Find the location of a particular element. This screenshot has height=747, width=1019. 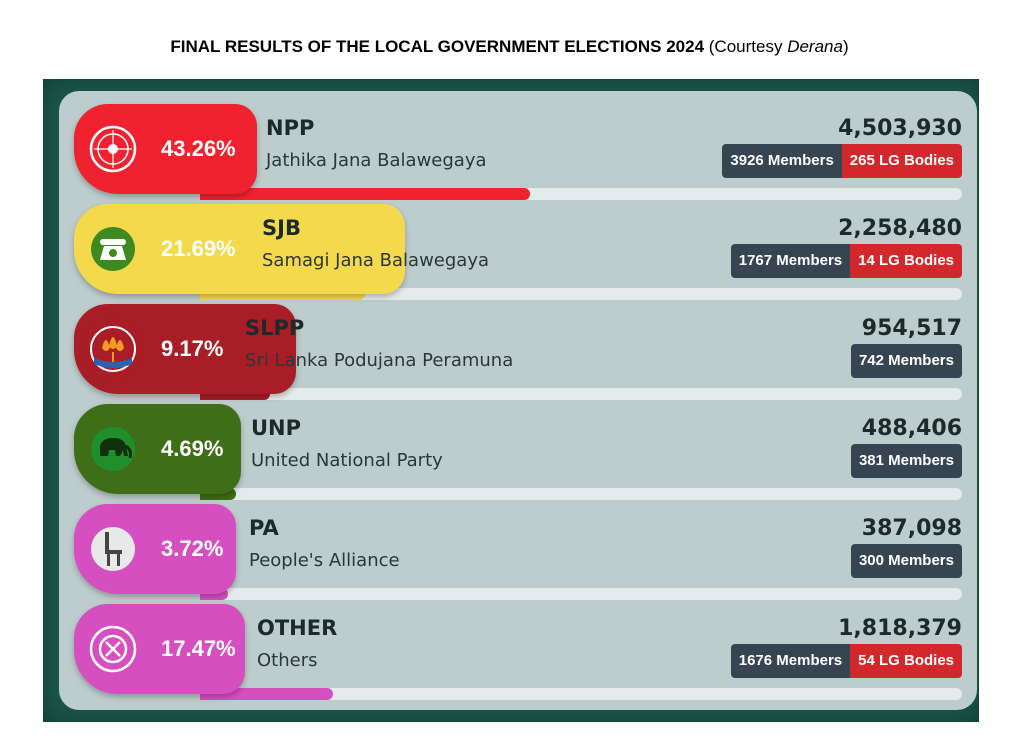

members-count: 381 Members is located at coordinates (906, 461).